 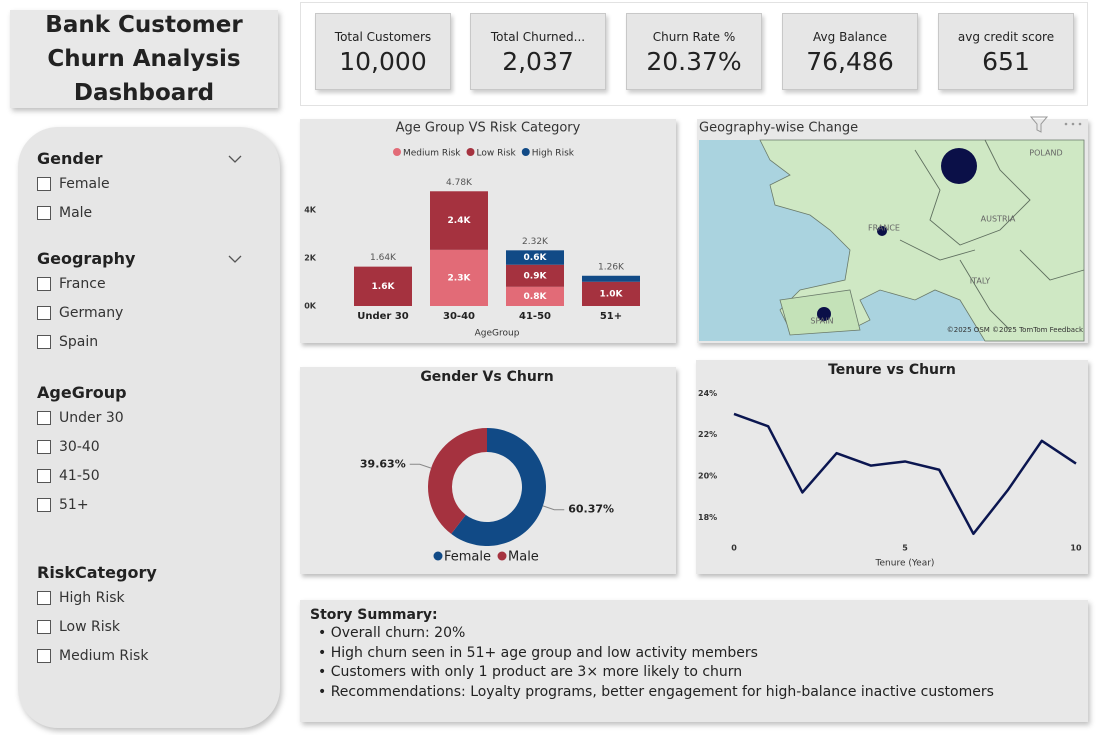 I want to click on kpi-card: avg credit score 651, so click(x=1006, y=51).